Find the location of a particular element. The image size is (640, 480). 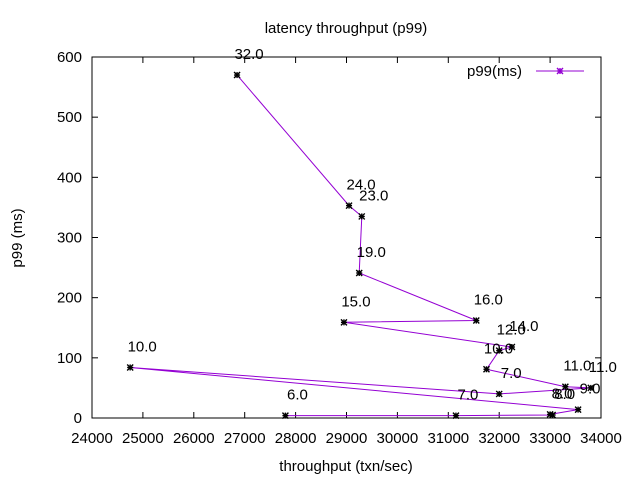

data-label: 12.0 is located at coordinates (511, 330).